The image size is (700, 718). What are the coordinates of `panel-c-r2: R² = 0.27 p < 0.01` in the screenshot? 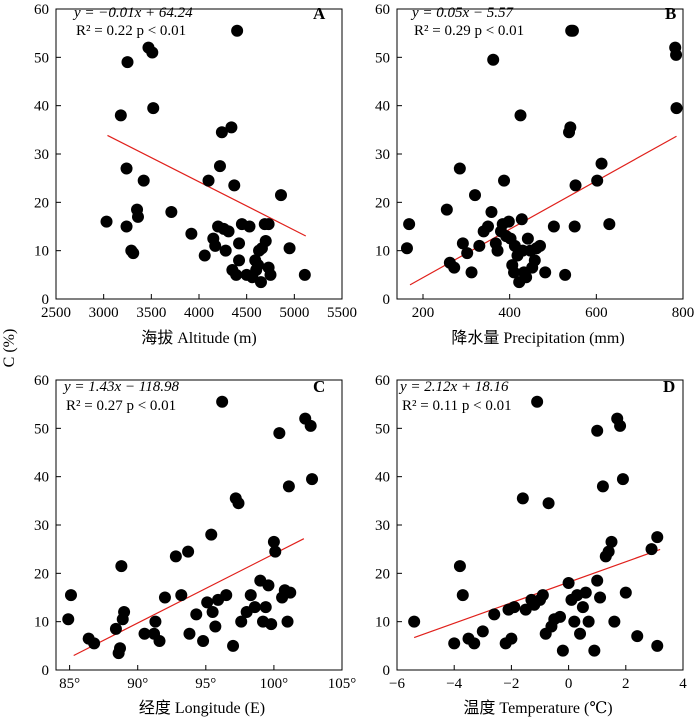 It's located at (121, 406).